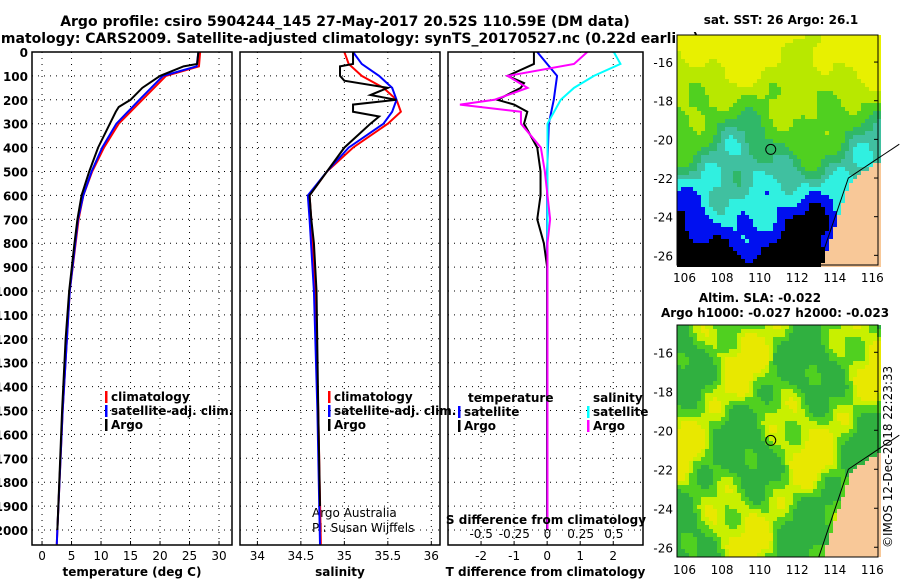 This screenshot has width=900, height=580. Describe the element at coordinates (523, 290) in the screenshot. I see `series-s-argo` at that location.